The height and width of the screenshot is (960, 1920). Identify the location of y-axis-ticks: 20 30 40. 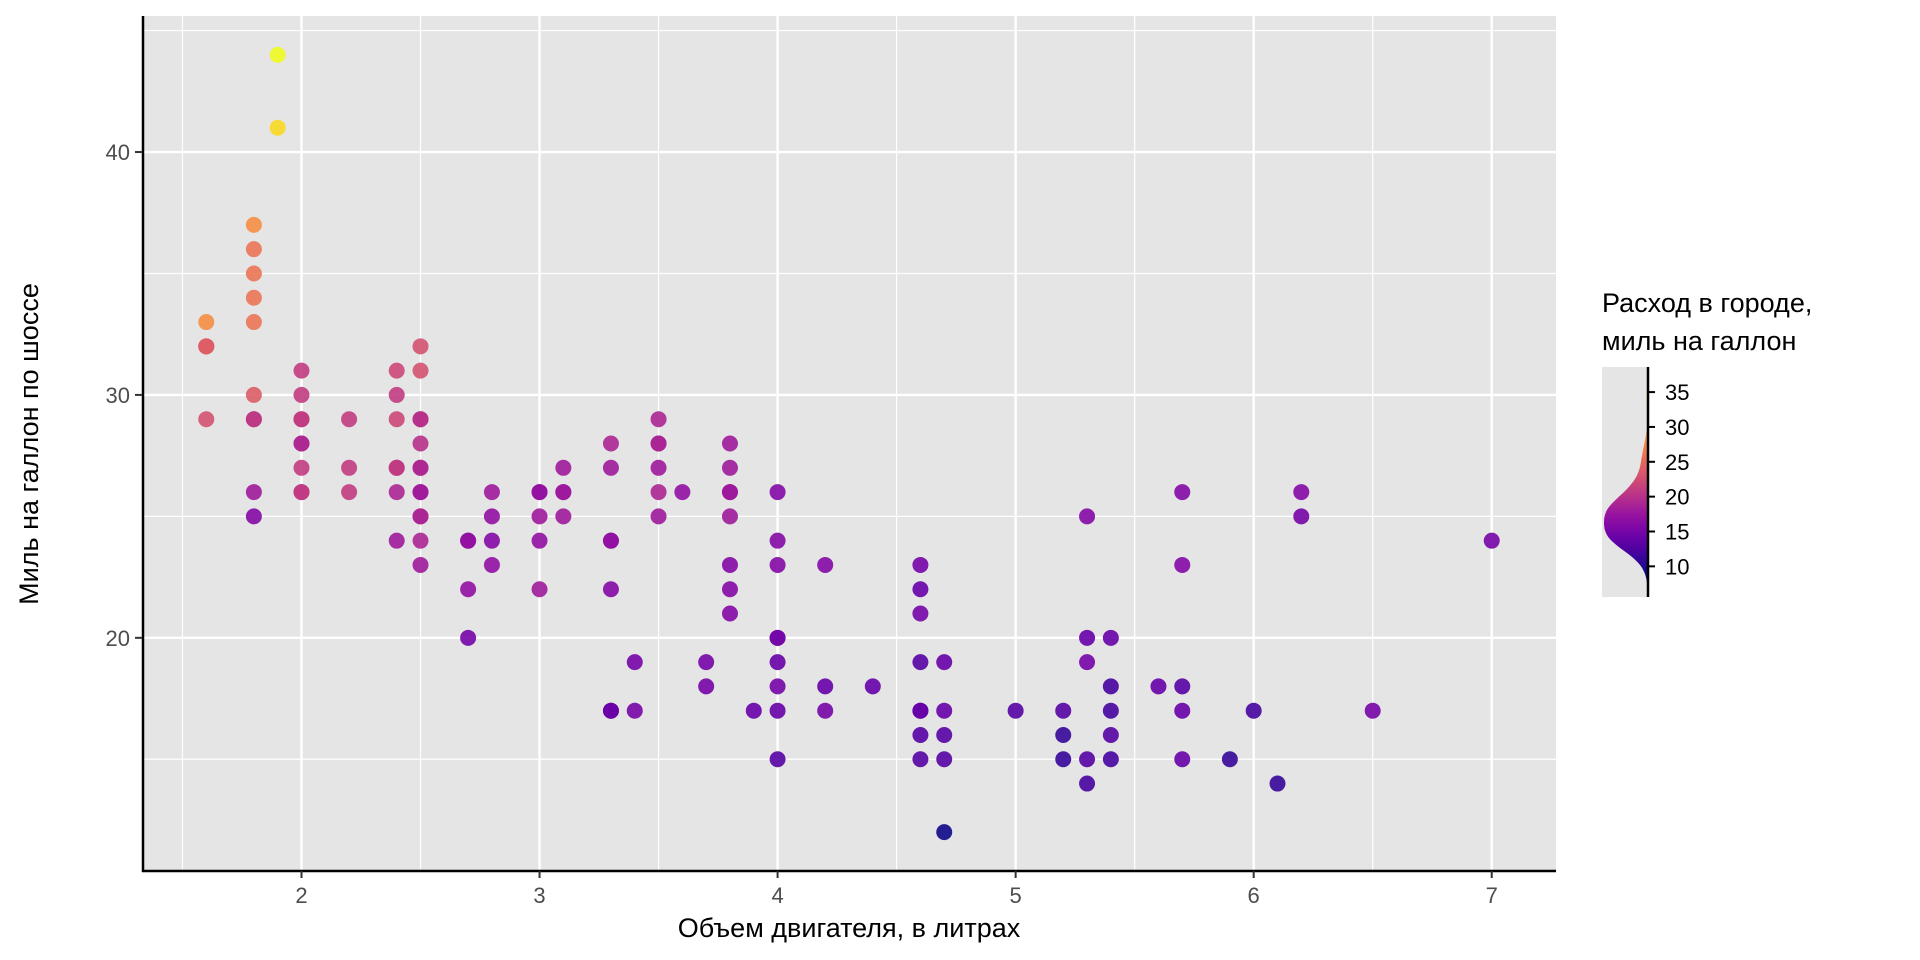
(124, 395).